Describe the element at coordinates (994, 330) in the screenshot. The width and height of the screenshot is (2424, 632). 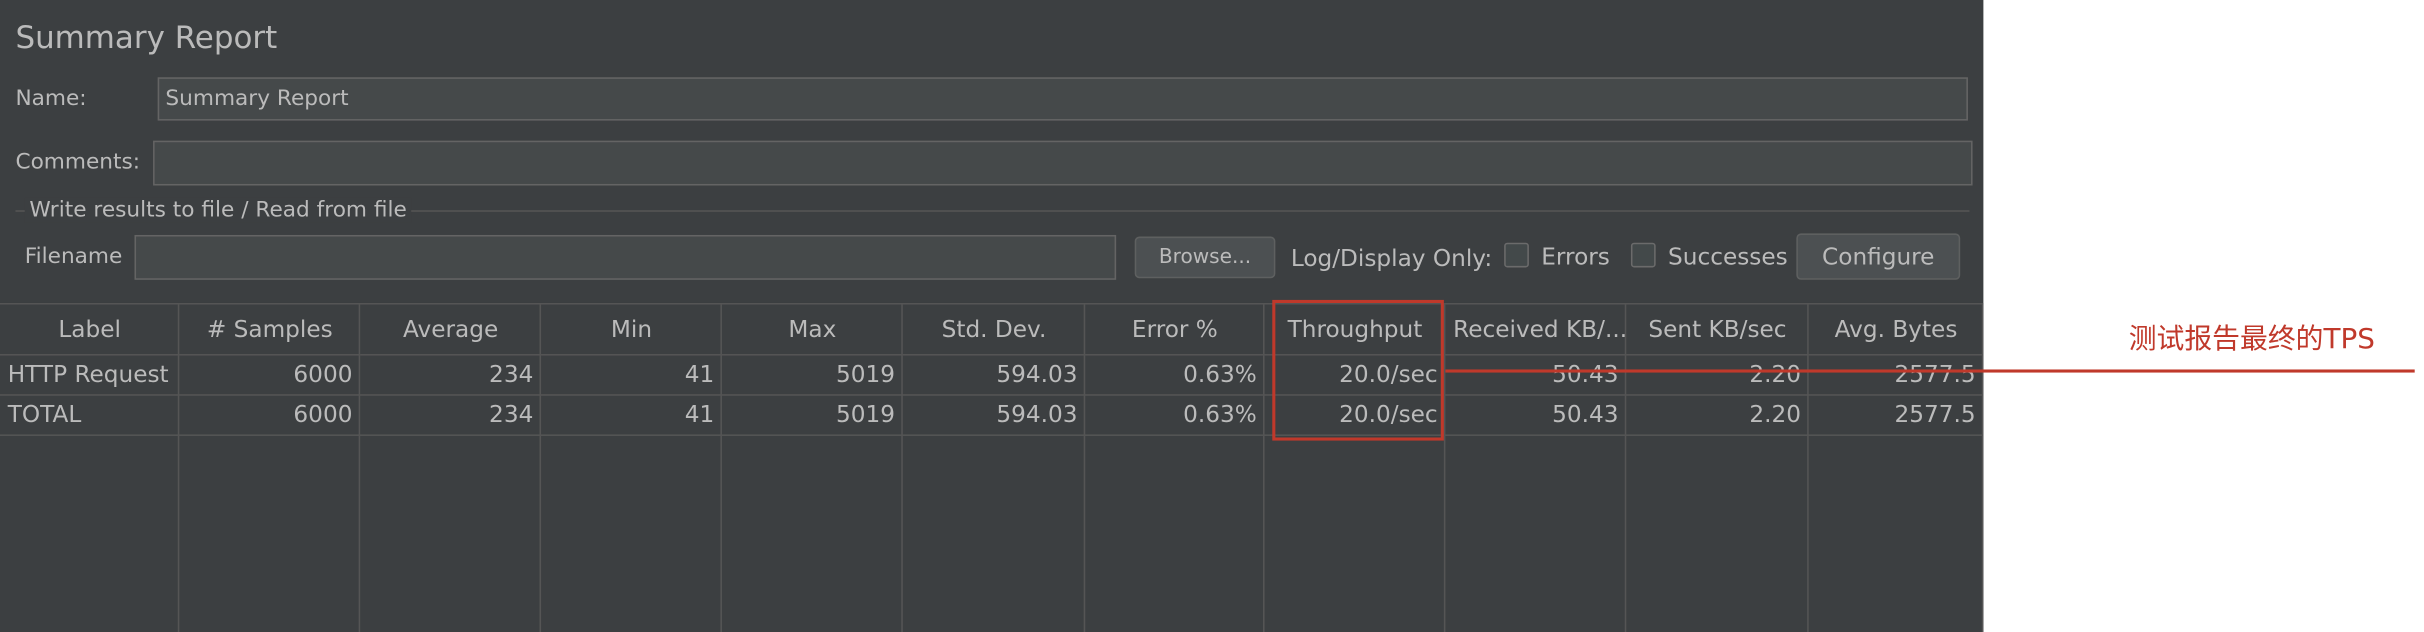
I see `column-header: Std. Dev.` at that location.